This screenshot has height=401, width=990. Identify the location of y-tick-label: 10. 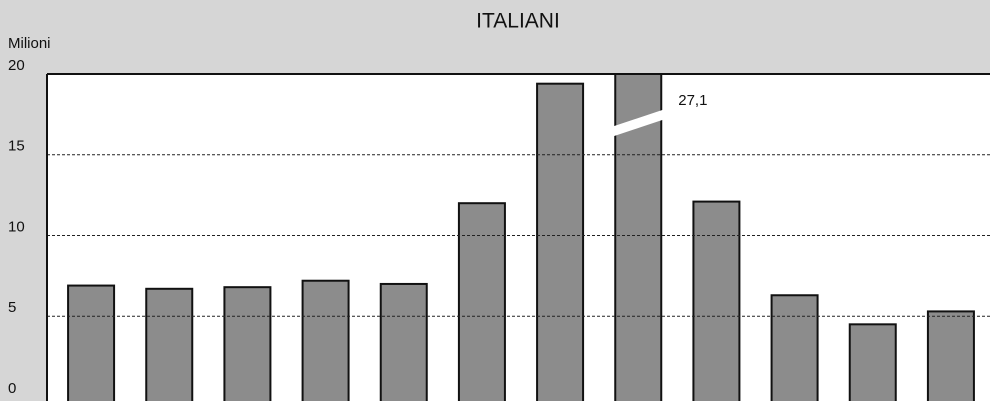
(16, 226).